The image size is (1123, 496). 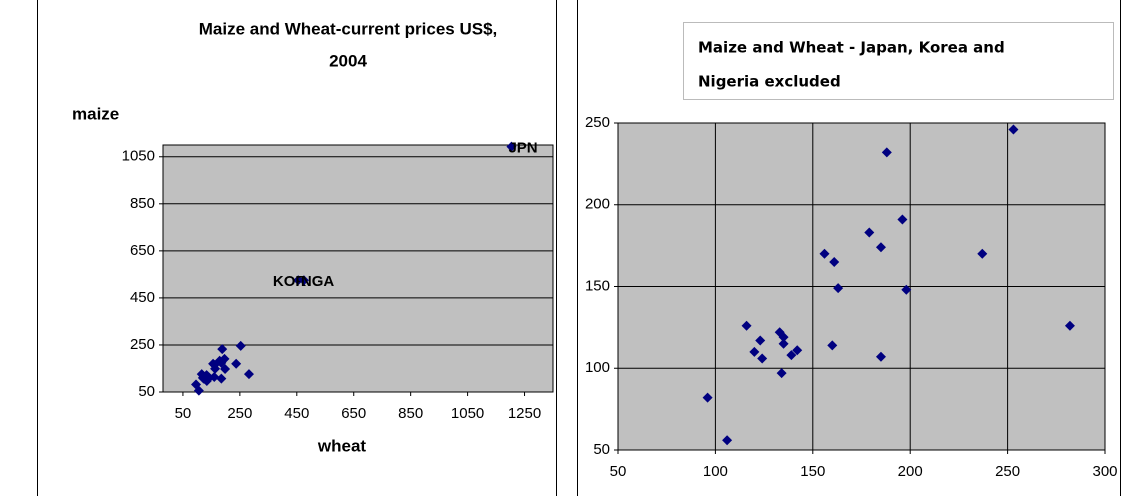 What do you see at coordinates (353, 413) in the screenshot?
I see `x-tick-label: 650` at bounding box center [353, 413].